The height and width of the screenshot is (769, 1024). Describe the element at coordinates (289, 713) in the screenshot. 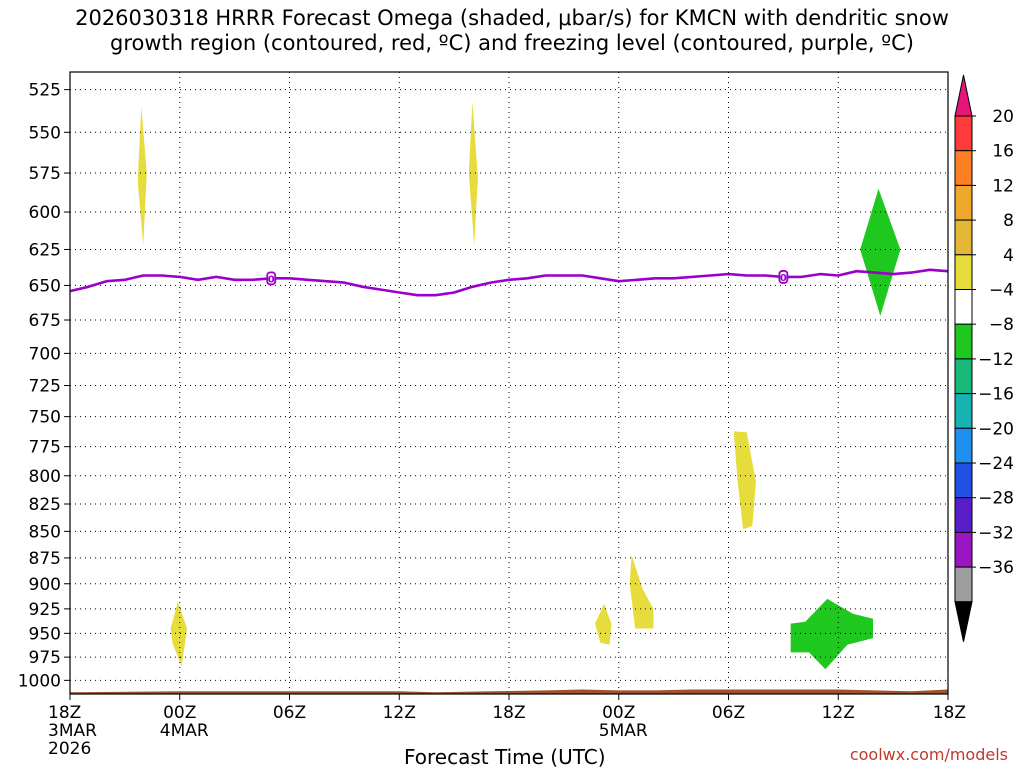

I see `x-tick-label-12: 06Z` at that location.